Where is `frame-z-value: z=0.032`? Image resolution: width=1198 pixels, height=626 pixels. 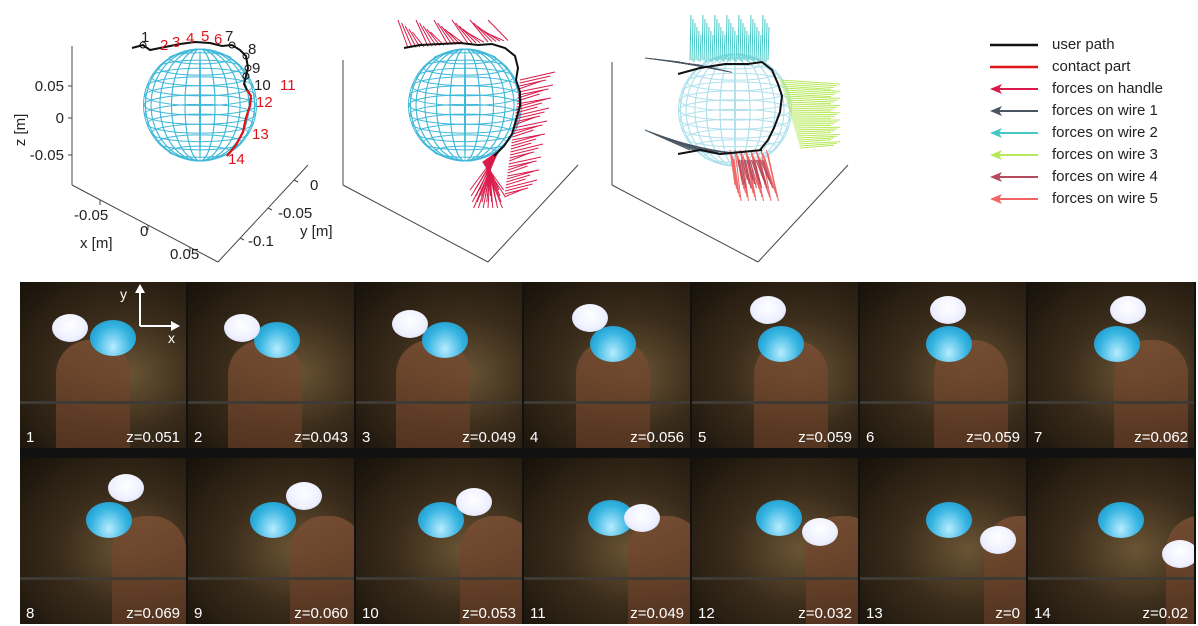 frame-z-value: z=0.032 is located at coordinates (825, 613).